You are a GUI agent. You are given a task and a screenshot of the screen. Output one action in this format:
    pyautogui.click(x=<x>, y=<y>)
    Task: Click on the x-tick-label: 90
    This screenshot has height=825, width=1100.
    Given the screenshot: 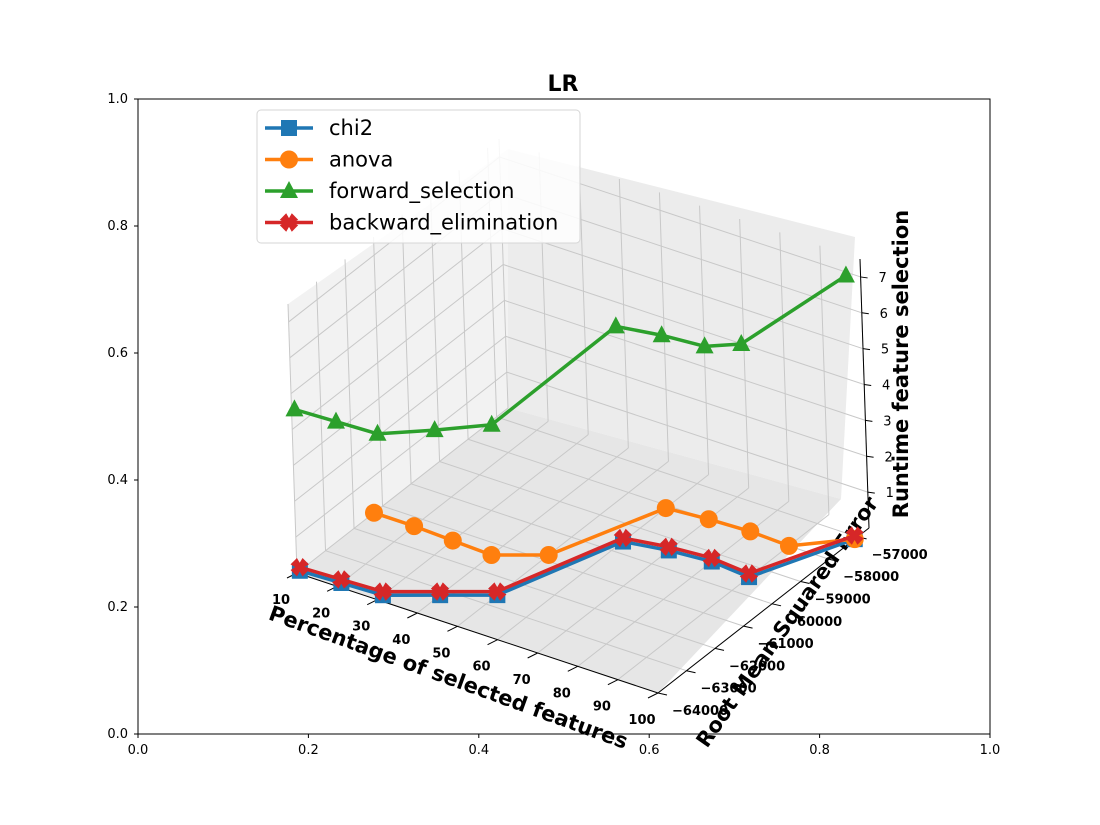 What is the action you would take?
    pyautogui.click(x=602, y=707)
    